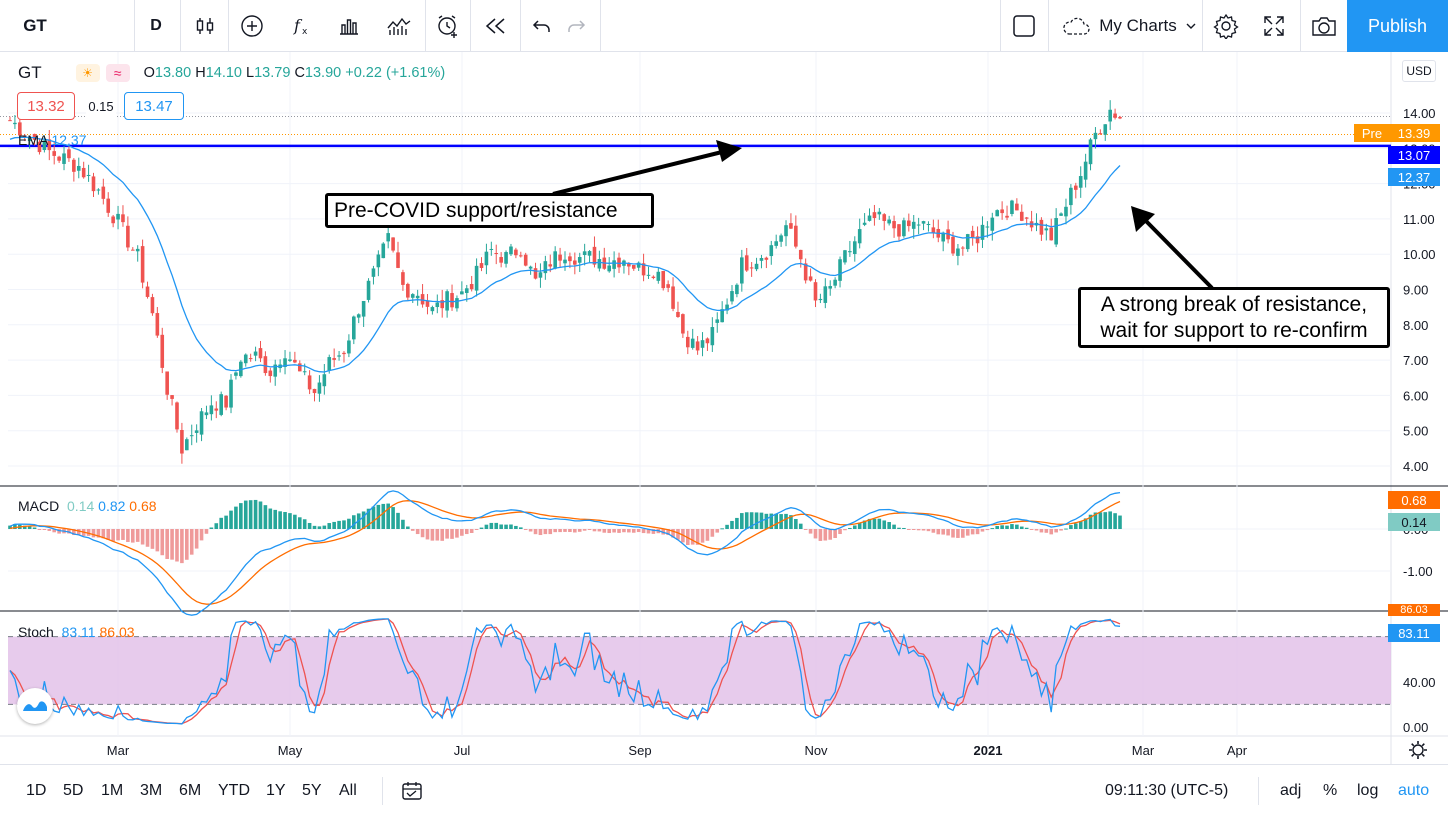 Image resolution: width=1448 pixels, height=816 pixels. I want to click on annotation-precovid-support: Pre-COVID support/resistance, so click(489, 210).